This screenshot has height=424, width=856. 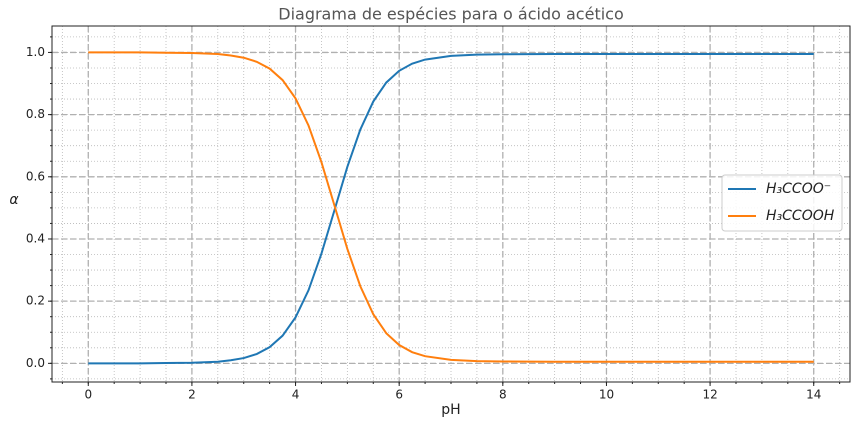 I want to click on x-tick-label: 14, so click(x=813, y=395).